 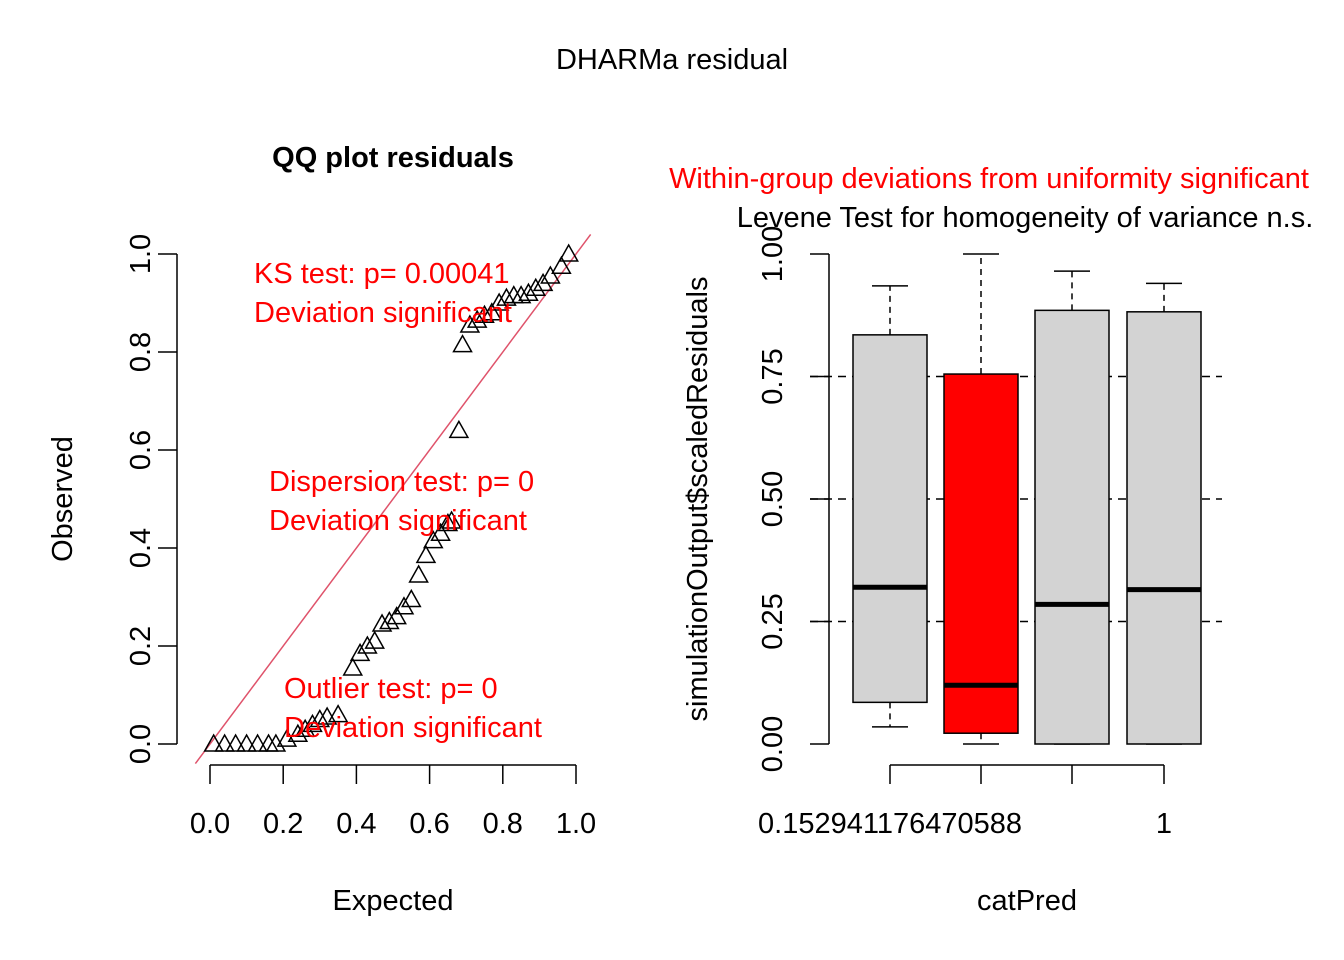 I want to click on qq-y-axis-label: Observed, so click(x=63, y=499).